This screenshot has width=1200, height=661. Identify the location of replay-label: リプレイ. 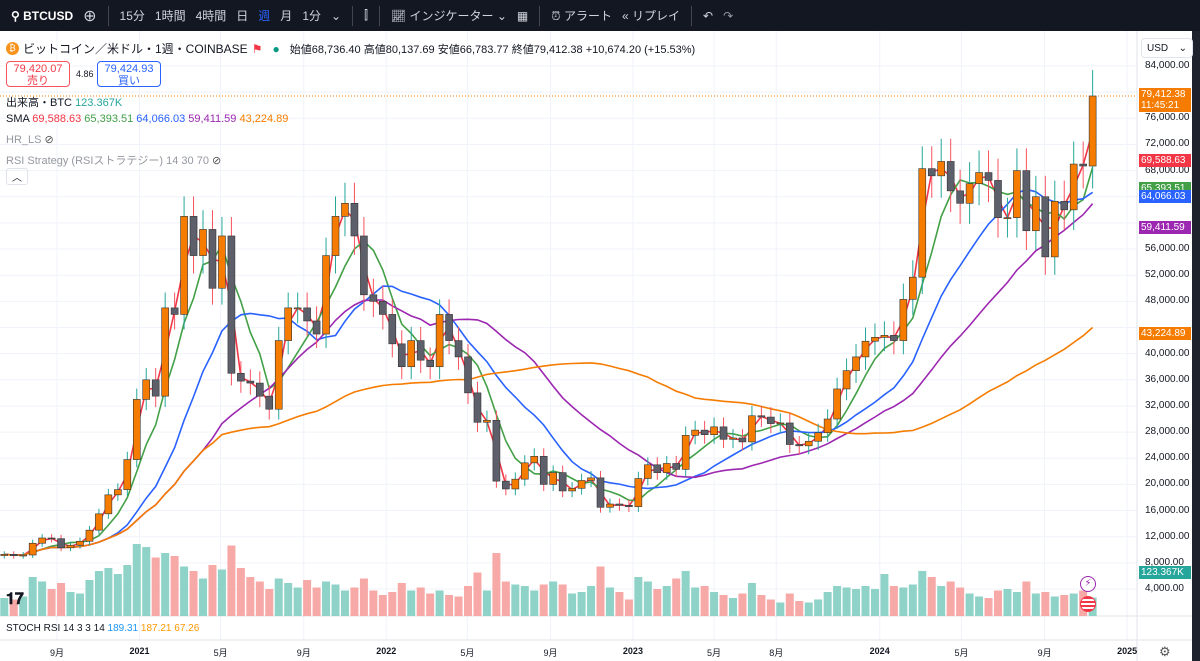
(656, 16).